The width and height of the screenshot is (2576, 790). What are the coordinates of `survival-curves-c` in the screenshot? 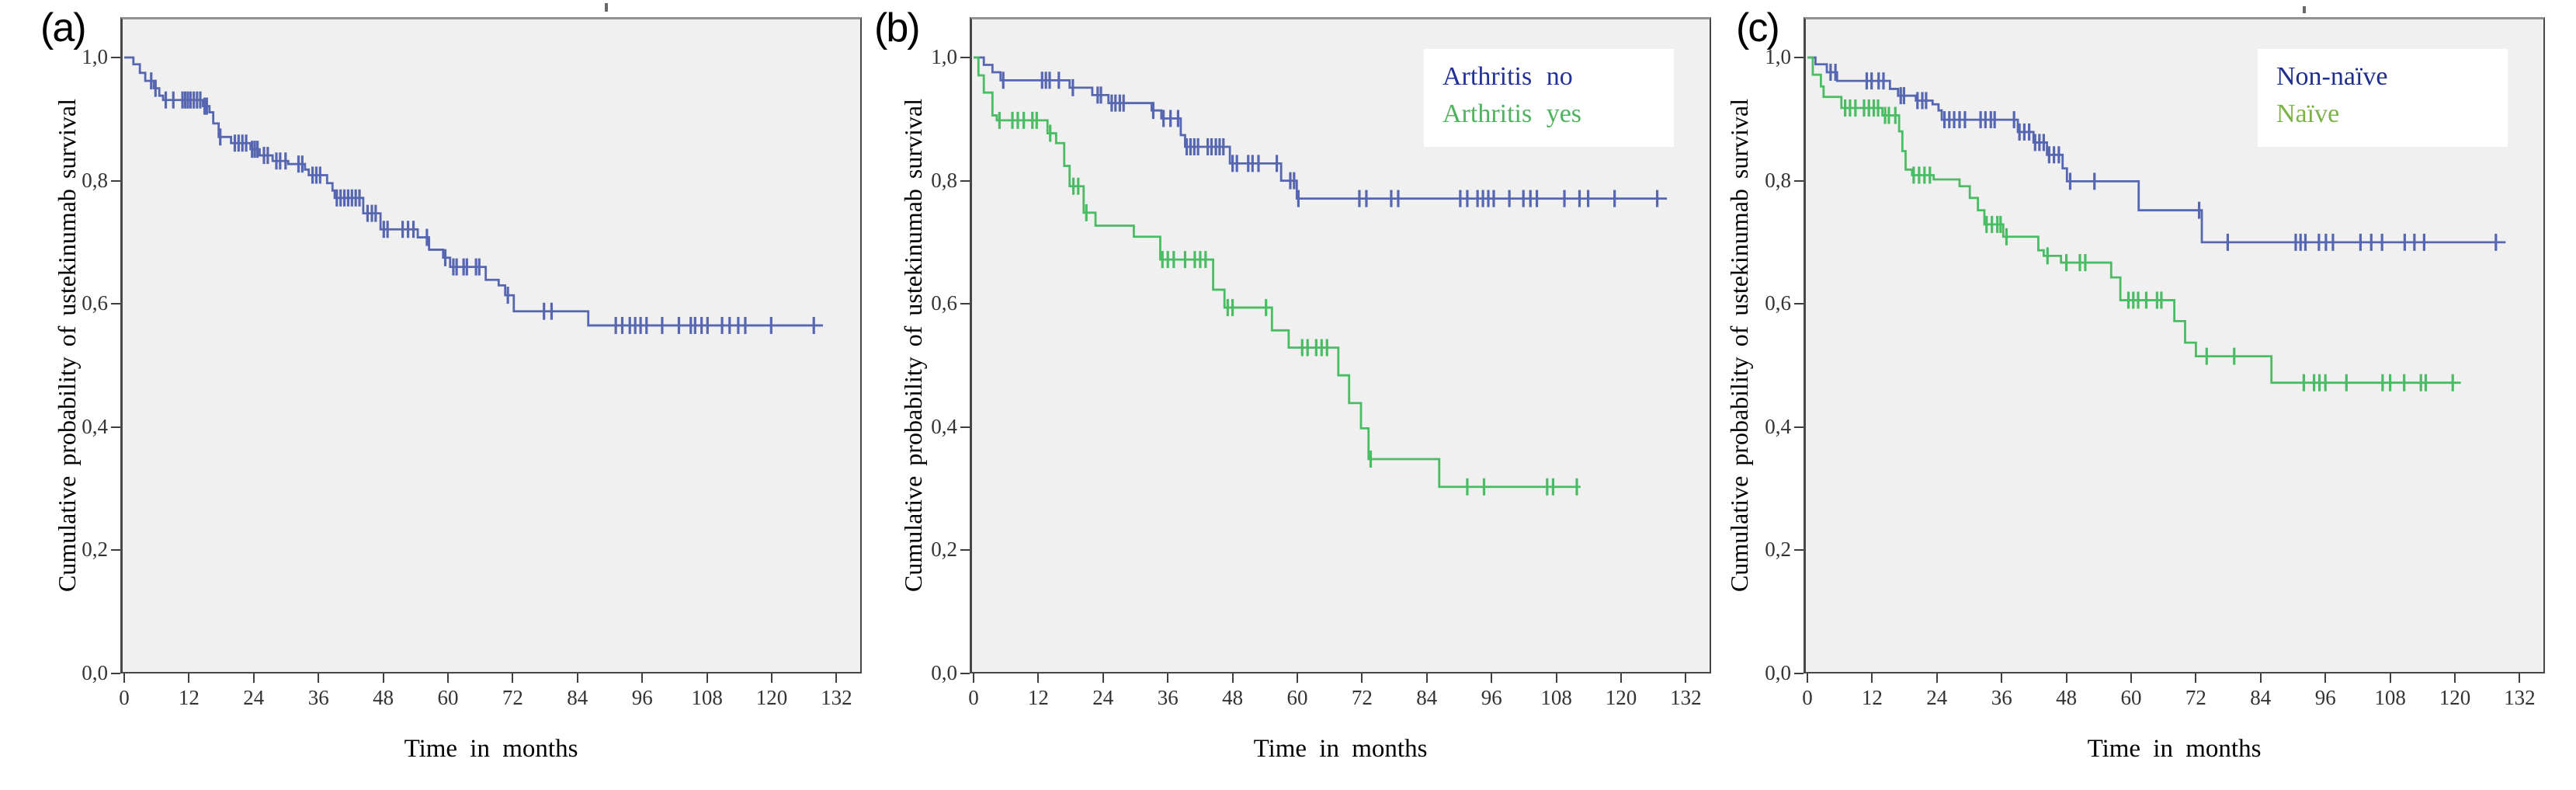 It's located at (2156, 224).